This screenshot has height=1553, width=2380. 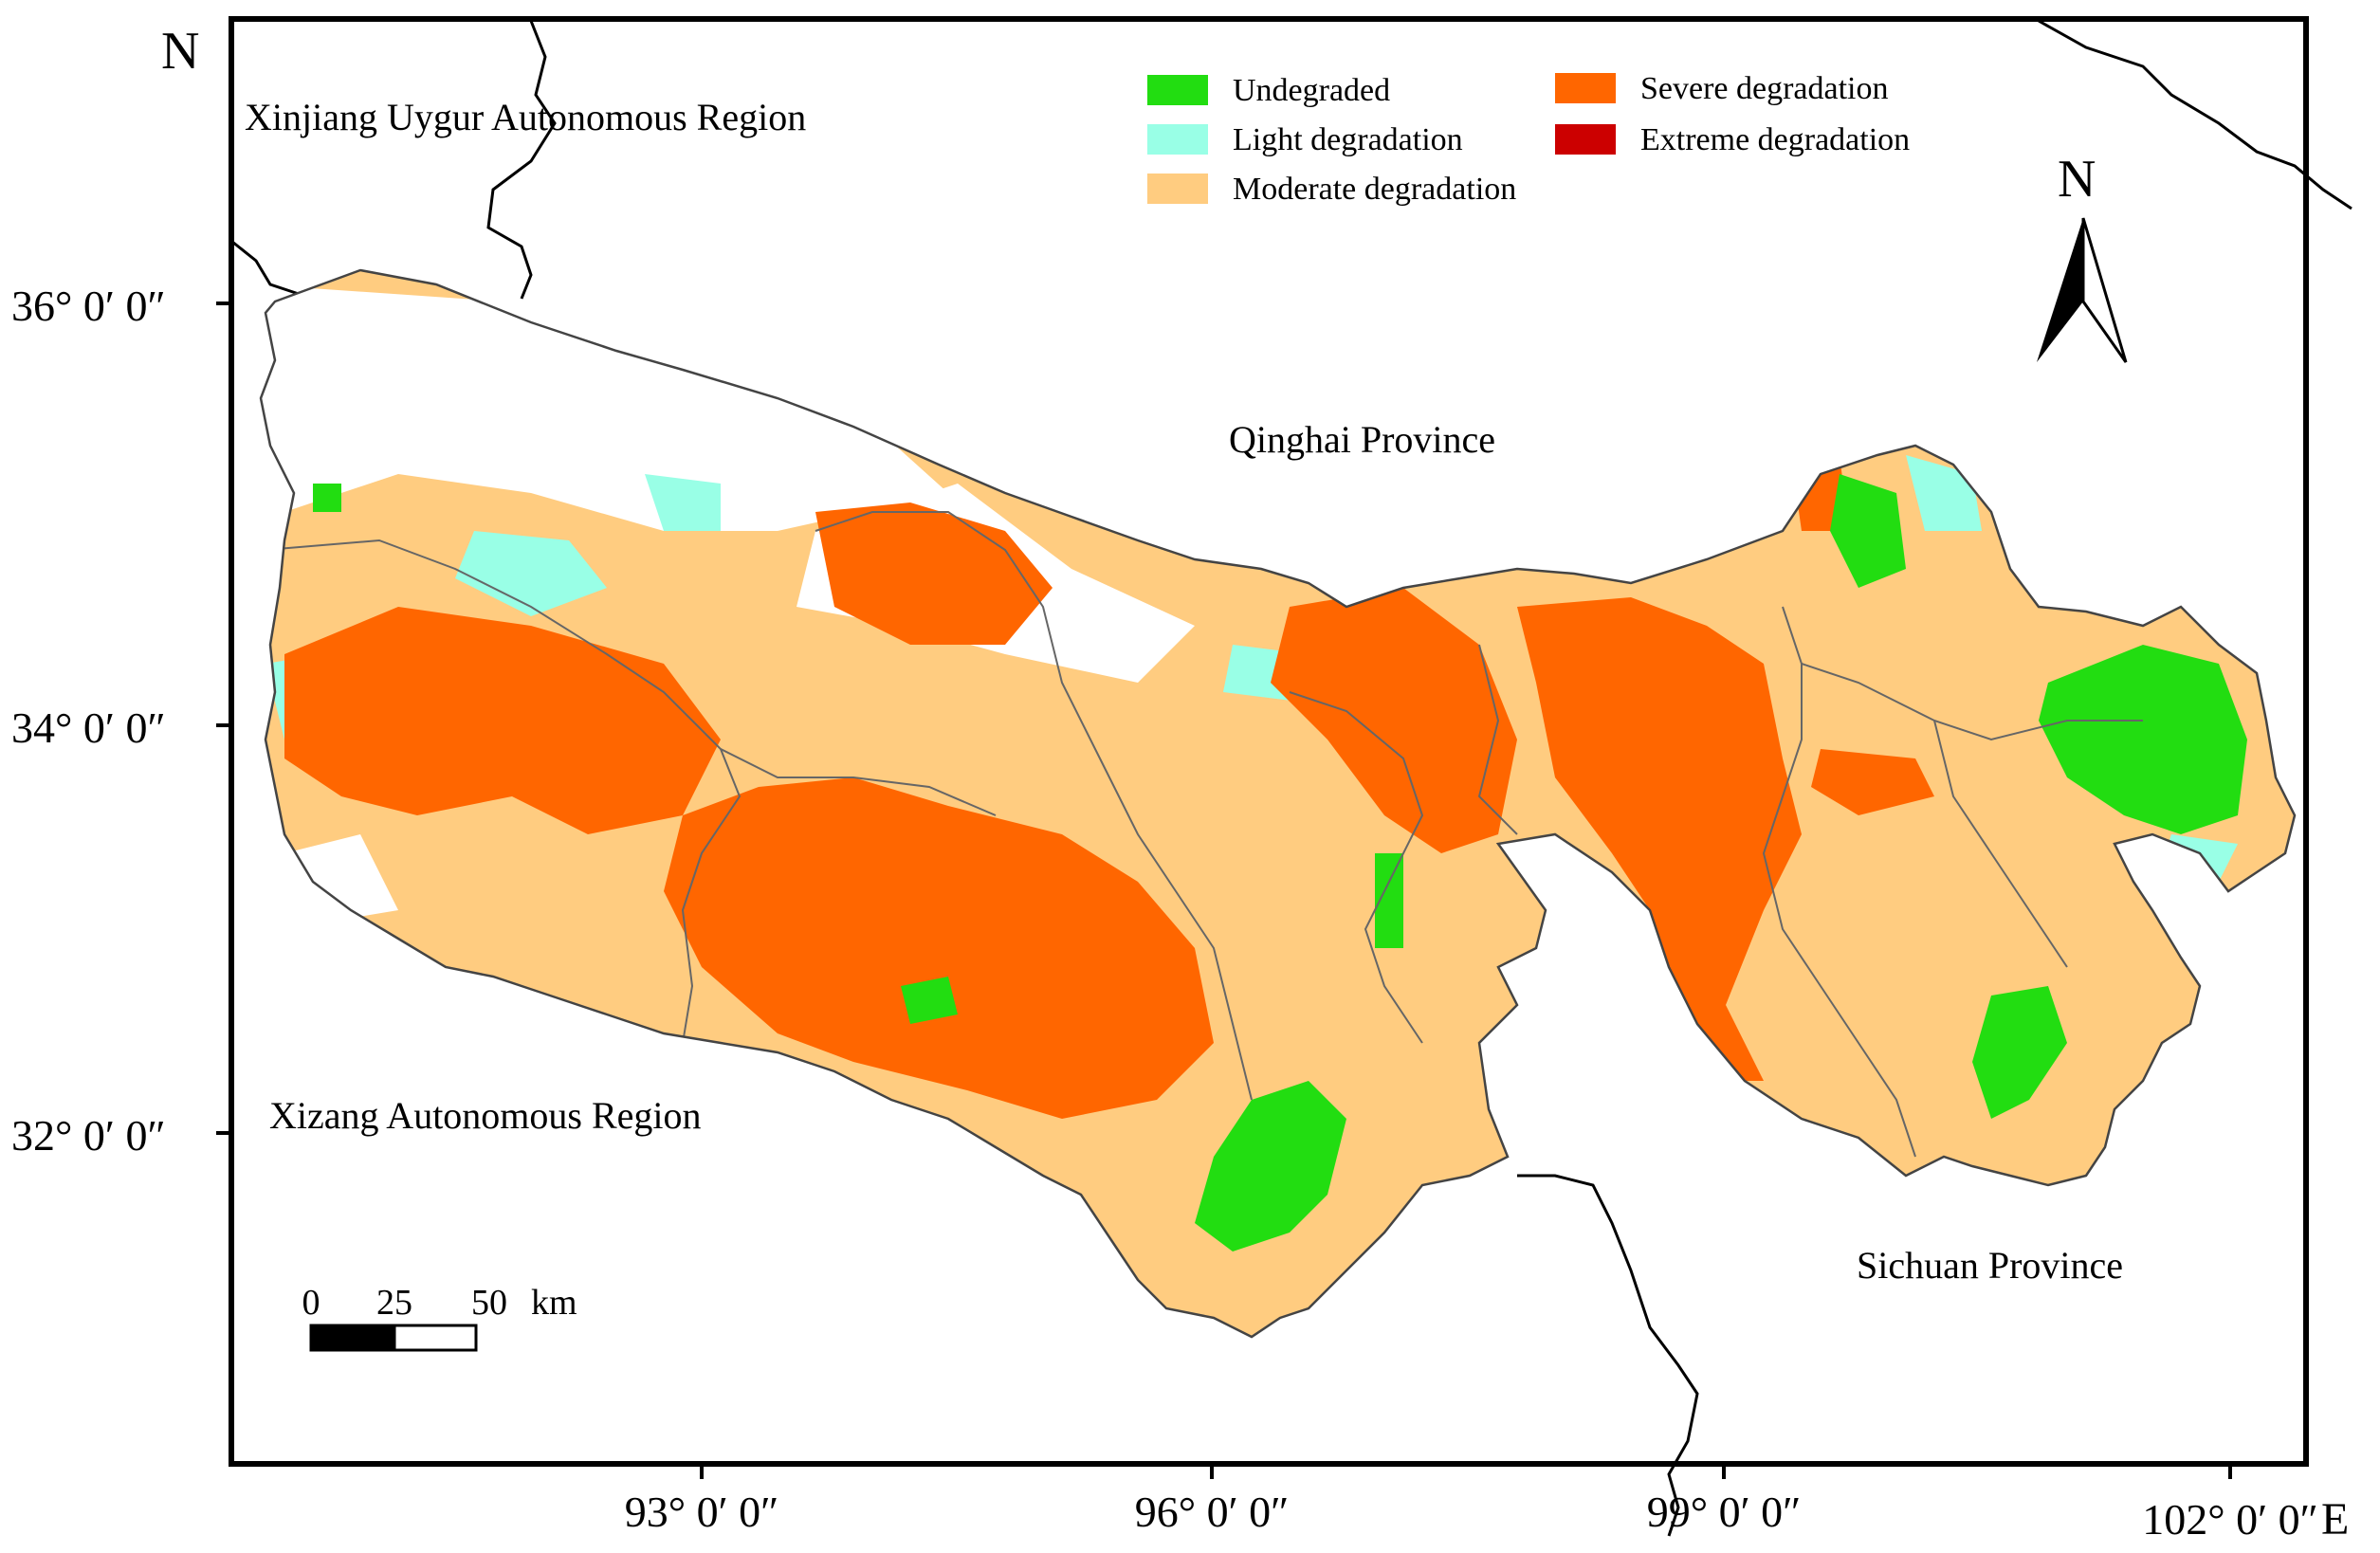 What do you see at coordinates (265, 268) in the screenshot?
I see `west-boundary-top` at bounding box center [265, 268].